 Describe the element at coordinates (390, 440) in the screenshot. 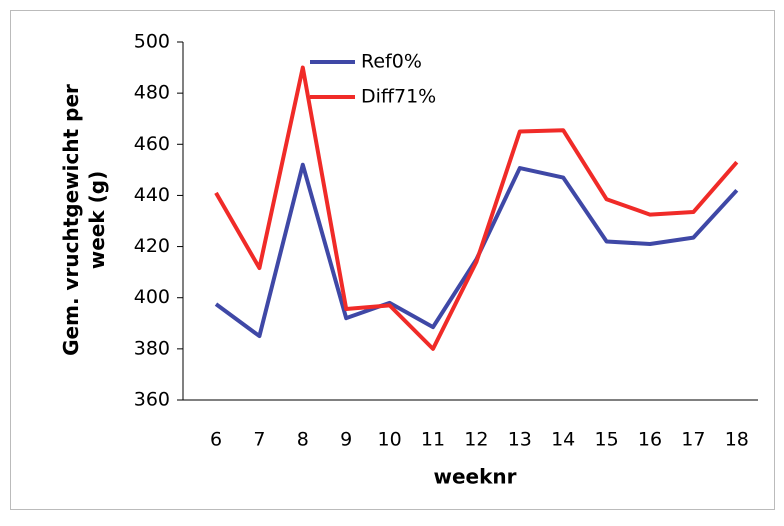

I see `x-tick-label: 10` at that location.